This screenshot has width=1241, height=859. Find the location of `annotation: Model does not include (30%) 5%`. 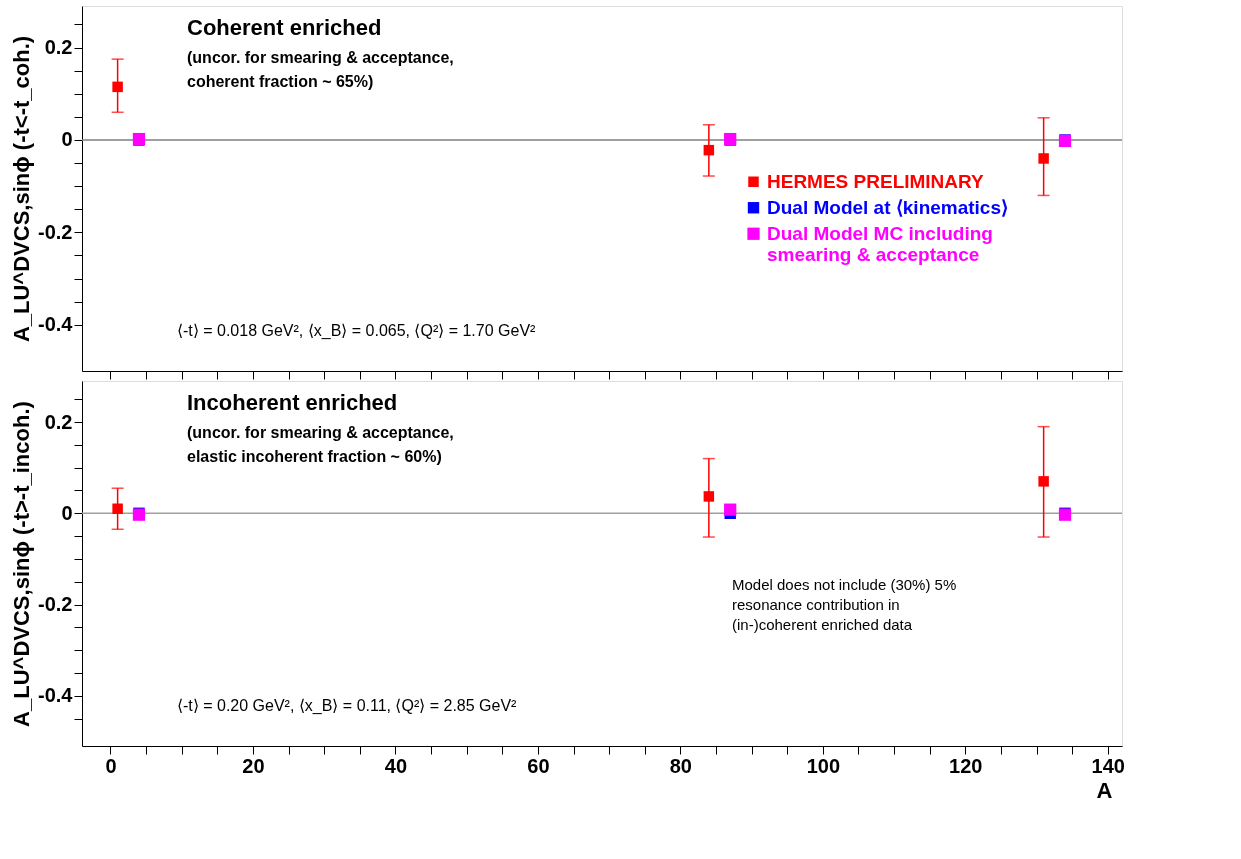

annotation: Model does not include (30%) 5% is located at coordinates (844, 585).